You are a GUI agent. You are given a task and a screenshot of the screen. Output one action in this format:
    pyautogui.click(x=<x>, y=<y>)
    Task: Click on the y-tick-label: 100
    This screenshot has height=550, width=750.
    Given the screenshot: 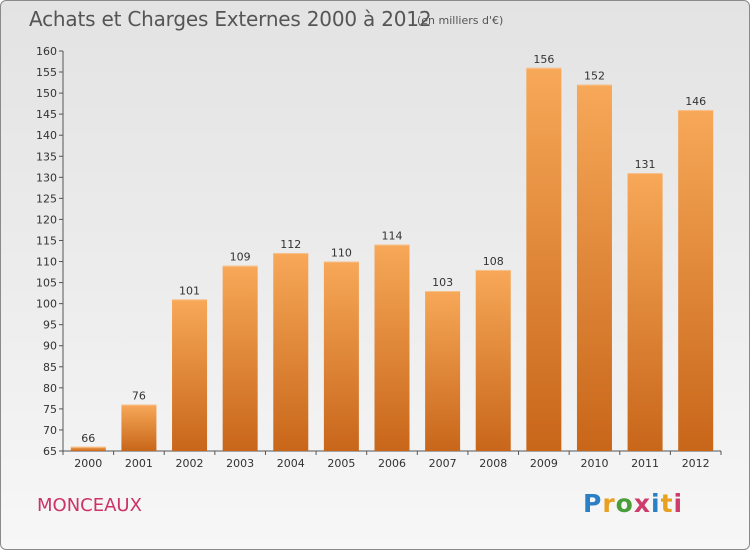 What is the action you would take?
    pyautogui.click(x=46, y=304)
    